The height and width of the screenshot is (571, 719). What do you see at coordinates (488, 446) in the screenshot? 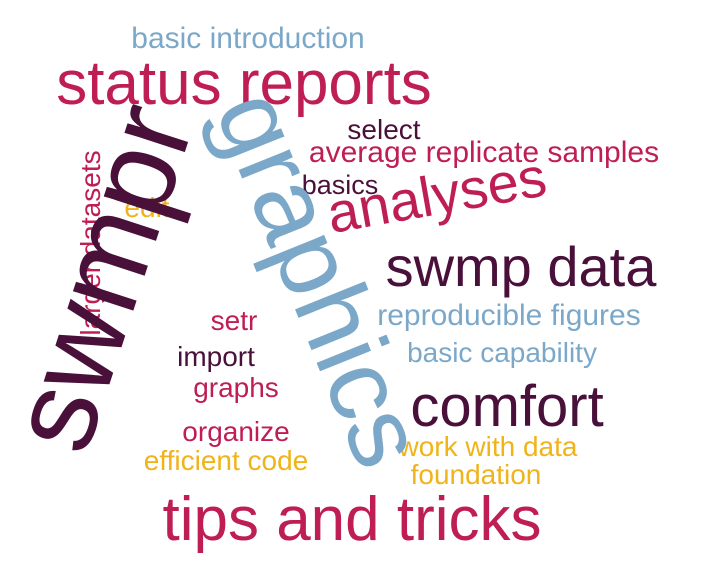
I see `word-work-with-data: work with data` at bounding box center [488, 446].